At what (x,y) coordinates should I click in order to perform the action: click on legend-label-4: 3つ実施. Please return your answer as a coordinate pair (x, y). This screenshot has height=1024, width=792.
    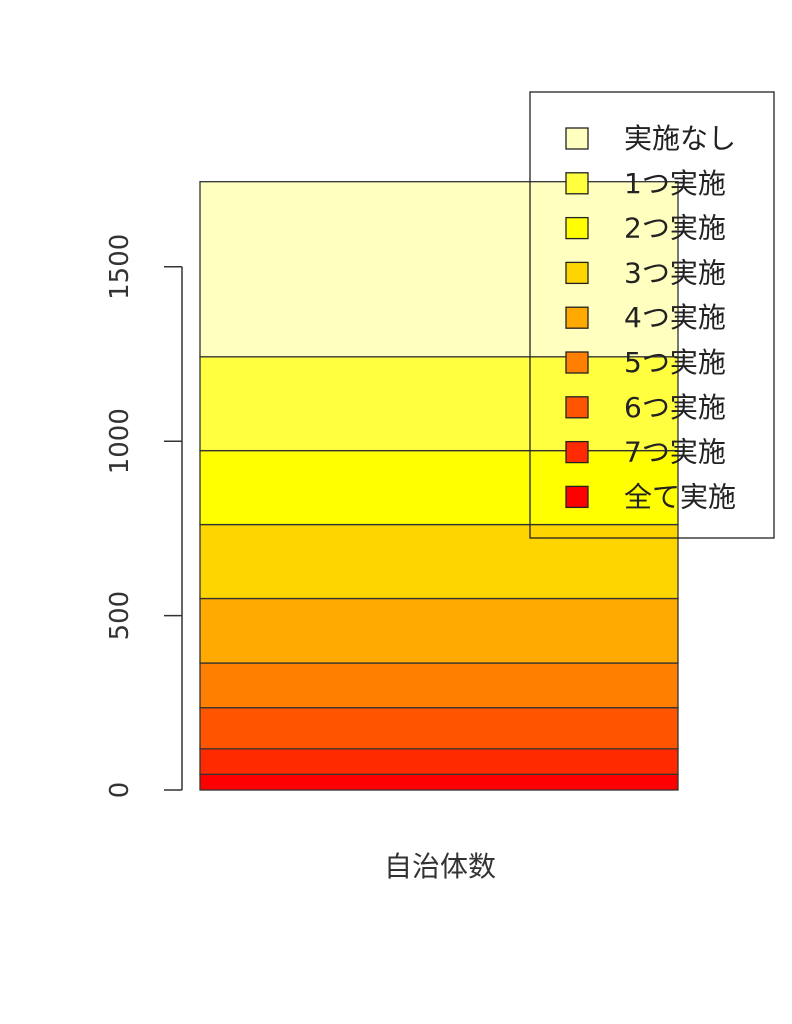
    Looking at the image, I should click on (675, 272).